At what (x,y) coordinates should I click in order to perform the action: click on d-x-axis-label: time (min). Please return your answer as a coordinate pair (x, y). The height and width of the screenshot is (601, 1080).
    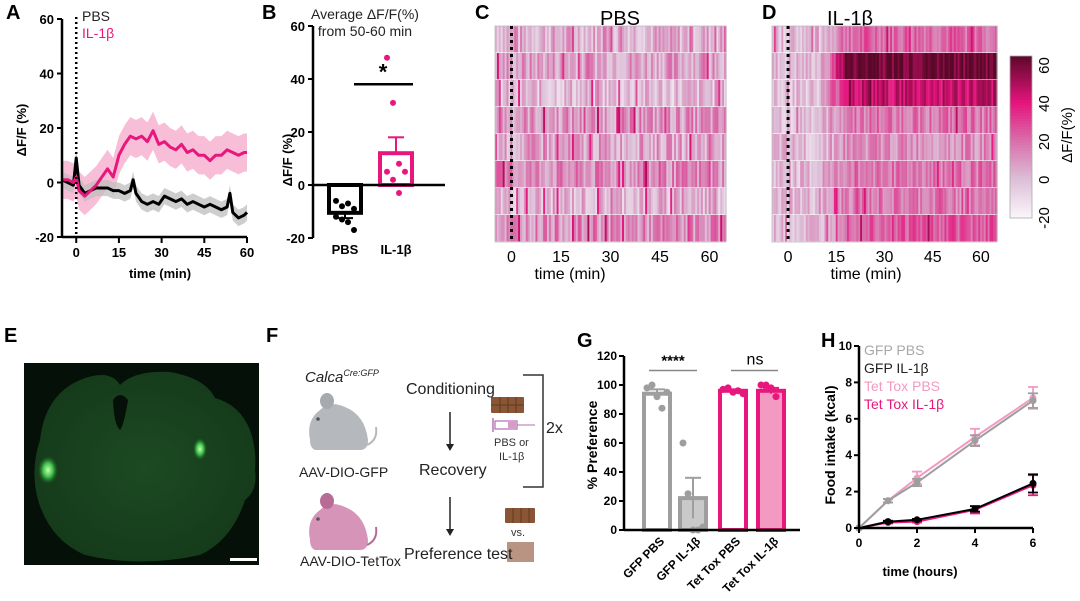
    Looking at the image, I should click on (865, 274).